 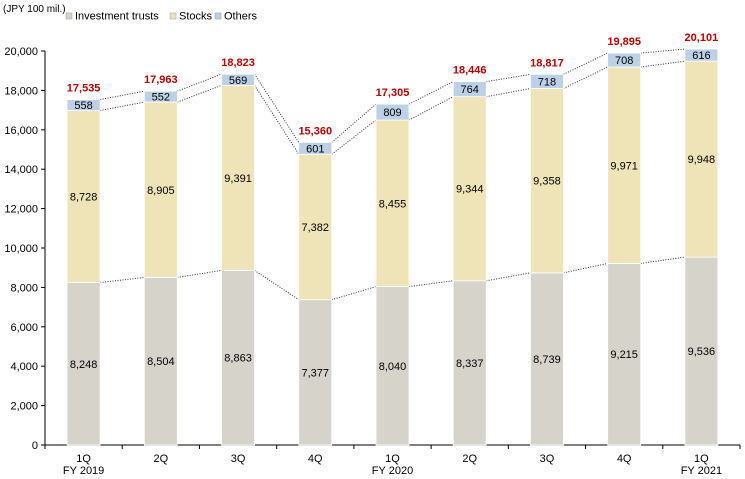 I want to click on total-label: 15,360, so click(x=315, y=131).